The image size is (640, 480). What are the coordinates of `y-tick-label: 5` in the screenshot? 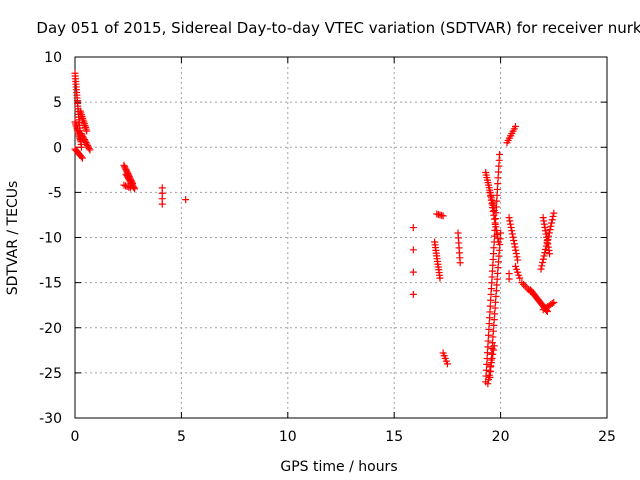 It's located at (57, 103).